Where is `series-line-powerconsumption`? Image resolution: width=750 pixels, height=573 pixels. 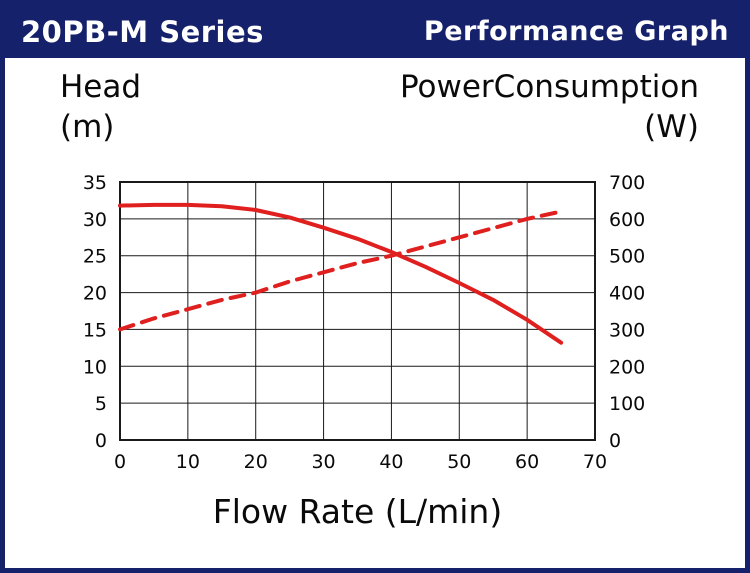
series-line-powerconsumption is located at coordinates (341, 270).